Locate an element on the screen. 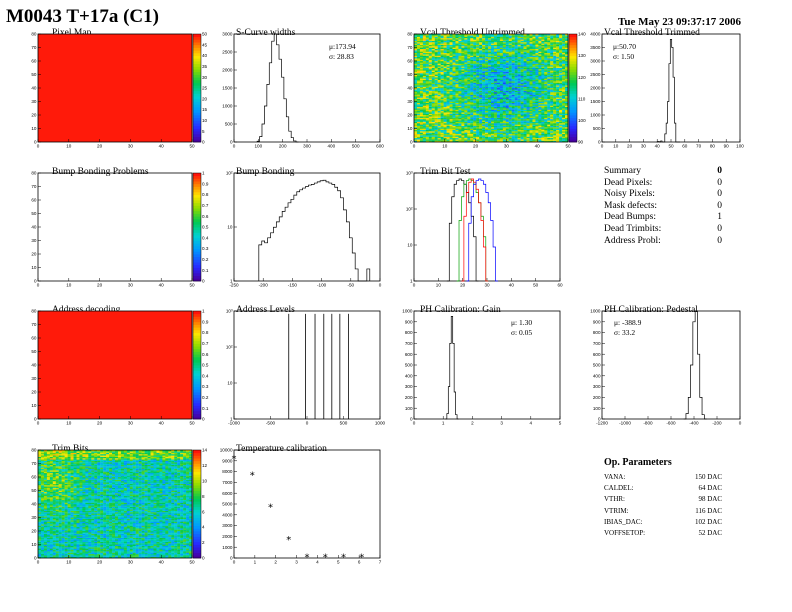  x-tick-label: 500 is located at coordinates (344, 423).